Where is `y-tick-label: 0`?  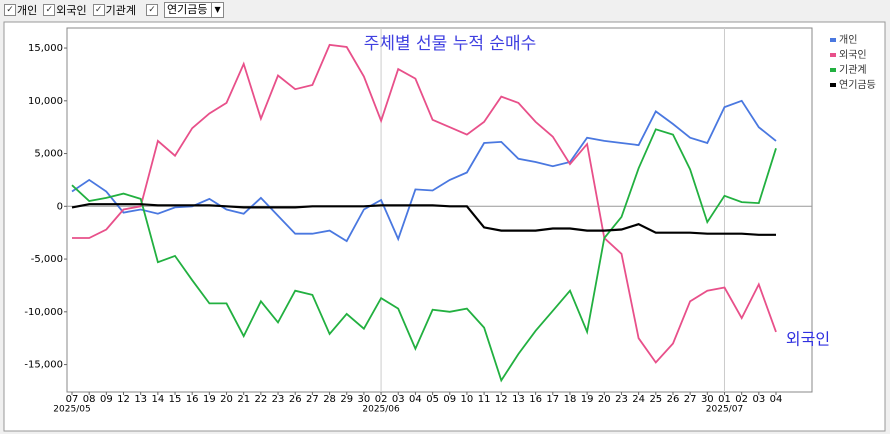 y-tick-label: 0 is located at coordinates (60, 206).